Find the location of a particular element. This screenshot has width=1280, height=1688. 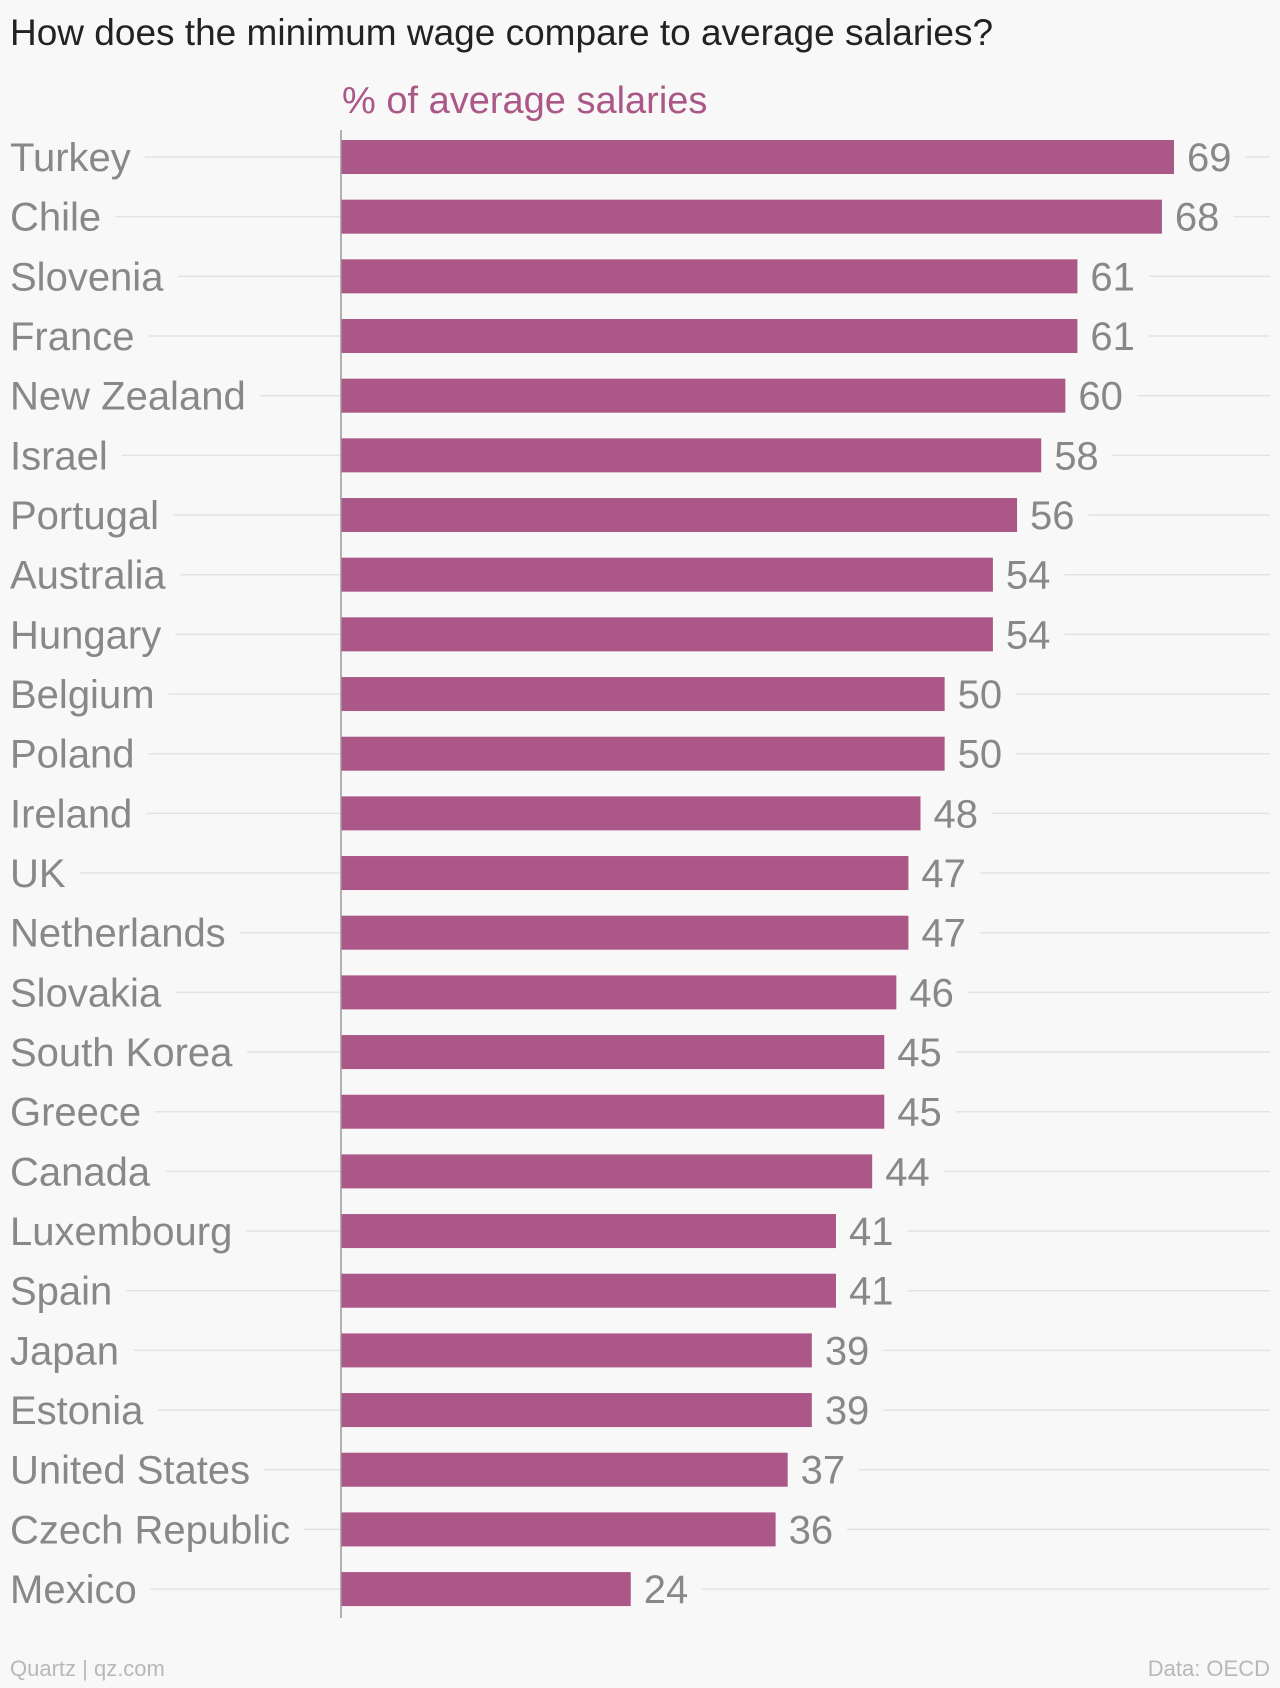

value-label: 46 is located at coordinates (931, 993).